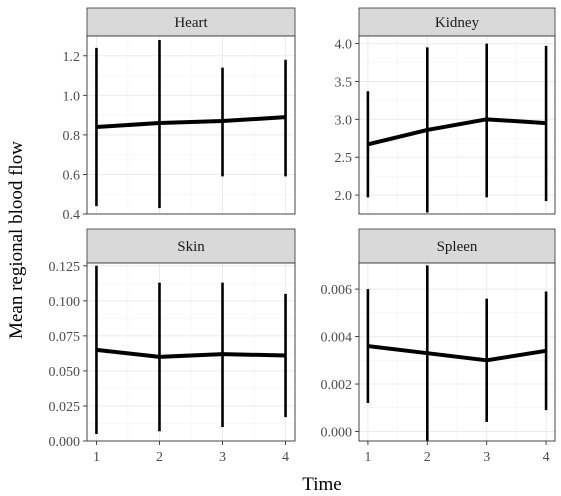 The width and height of the screenshot is (561, 496). I want to click on y-tick-label: 0.8, so click(72, 136).